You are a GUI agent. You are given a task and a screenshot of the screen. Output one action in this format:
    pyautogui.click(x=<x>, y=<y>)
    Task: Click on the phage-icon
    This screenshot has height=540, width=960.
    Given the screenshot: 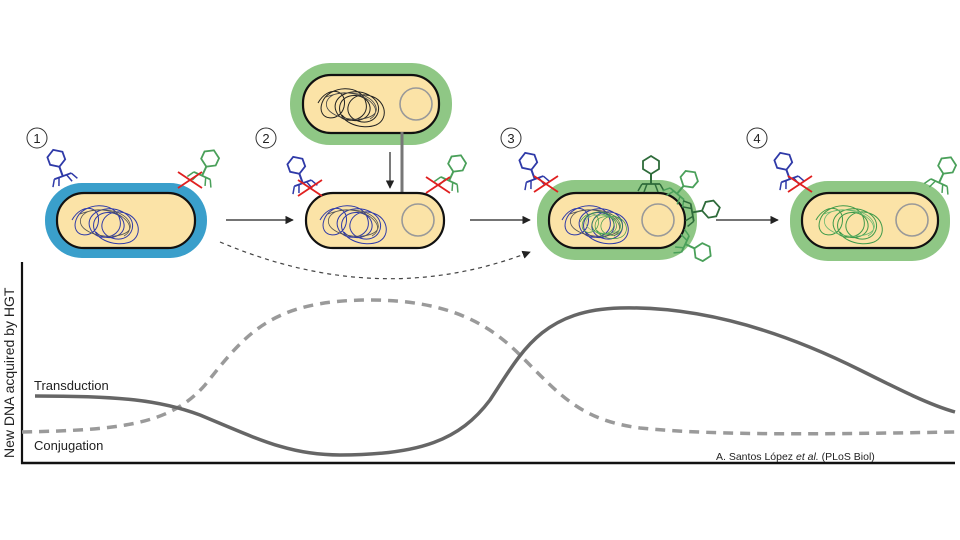 What is the action you would take?
    pyautogui.click(x=59, y=167)
    